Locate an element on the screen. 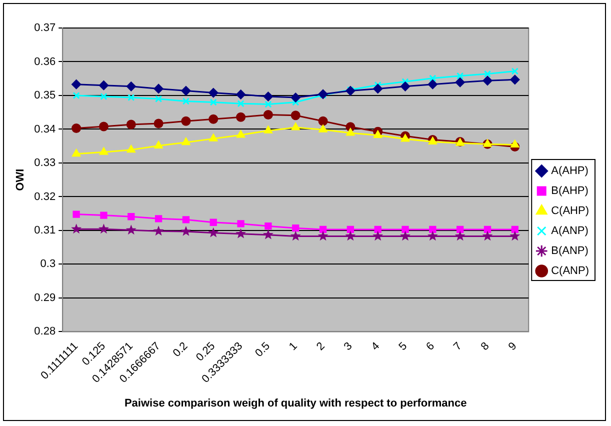 The width and height of the screenshot is (611, 426). x-axis-title: Paiwise comparison weigh of quality with respect to performance is located at coordinates (295, 403).